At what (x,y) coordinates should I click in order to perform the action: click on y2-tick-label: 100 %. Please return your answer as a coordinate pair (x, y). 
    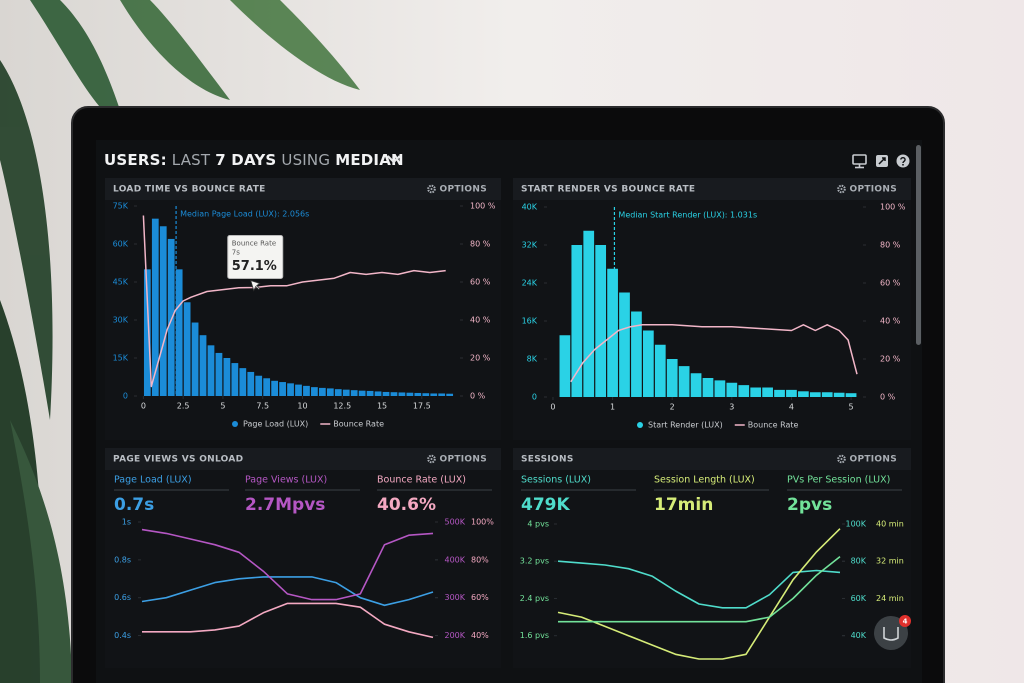
    Looking at the image, I should click on (893, 207).